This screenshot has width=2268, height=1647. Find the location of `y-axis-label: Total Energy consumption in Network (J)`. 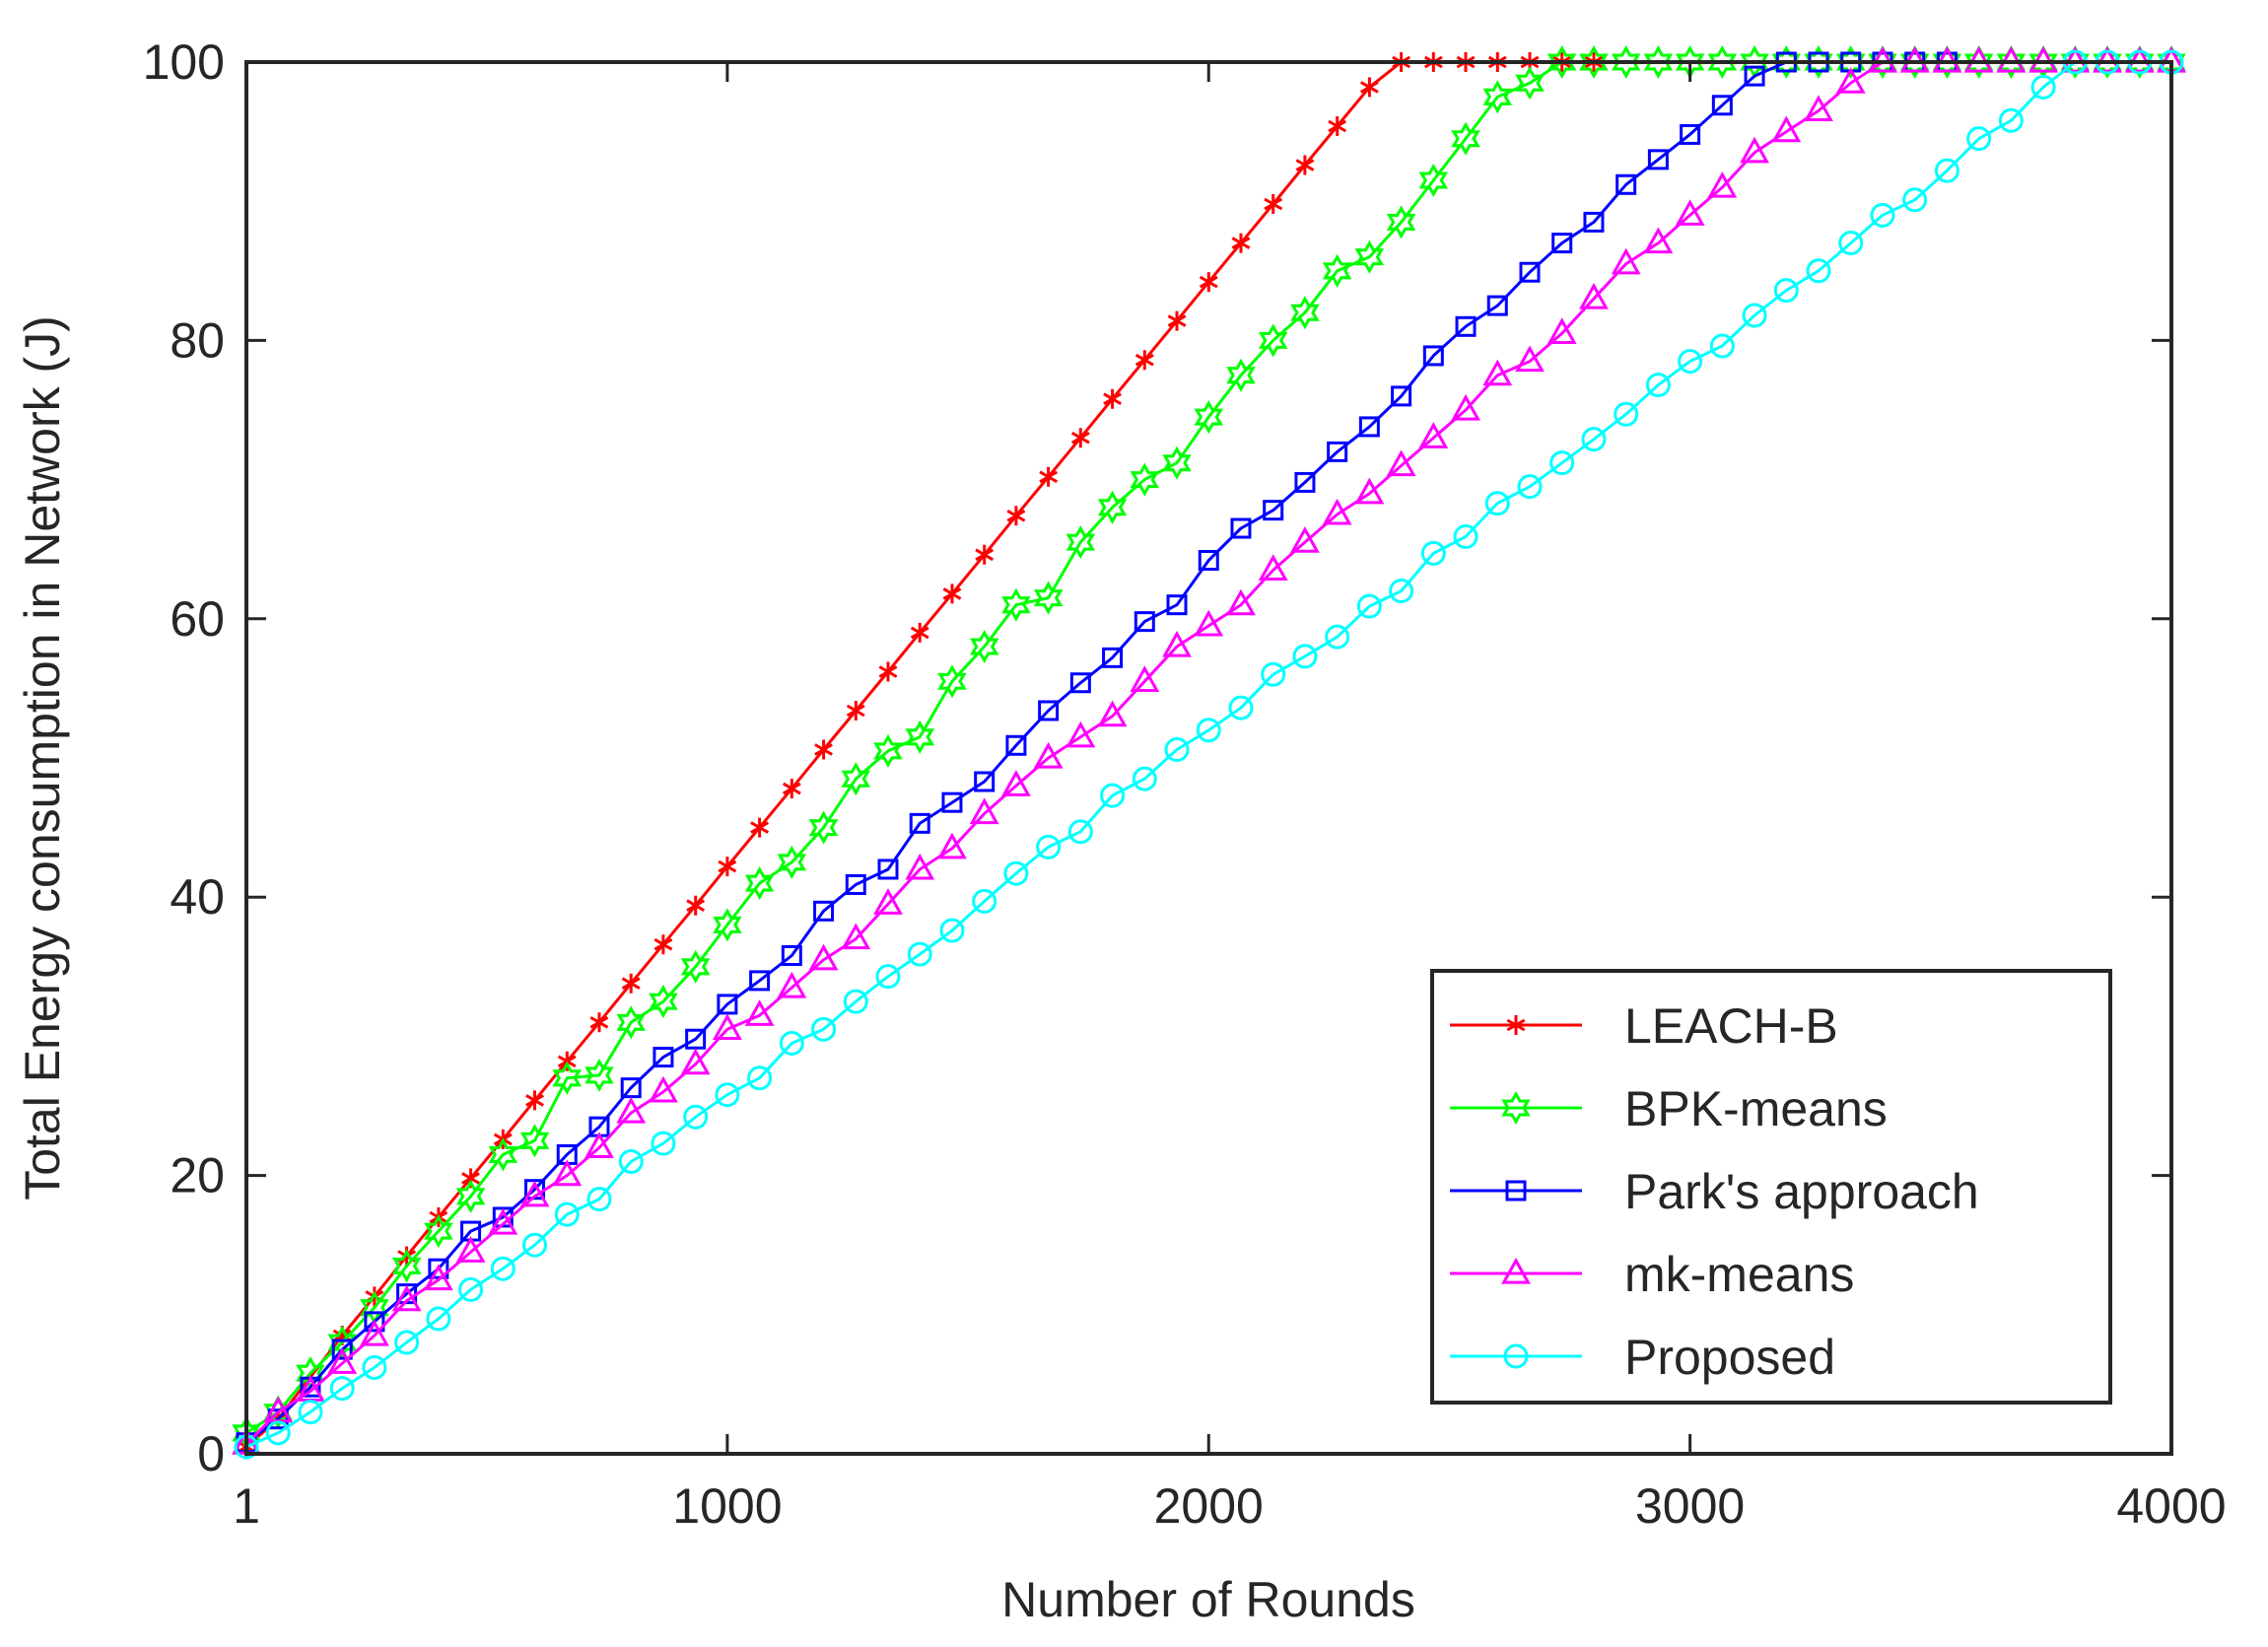

y-axis-label: Total Energy consumption in Network (J) is located at coordinates (42, 758).